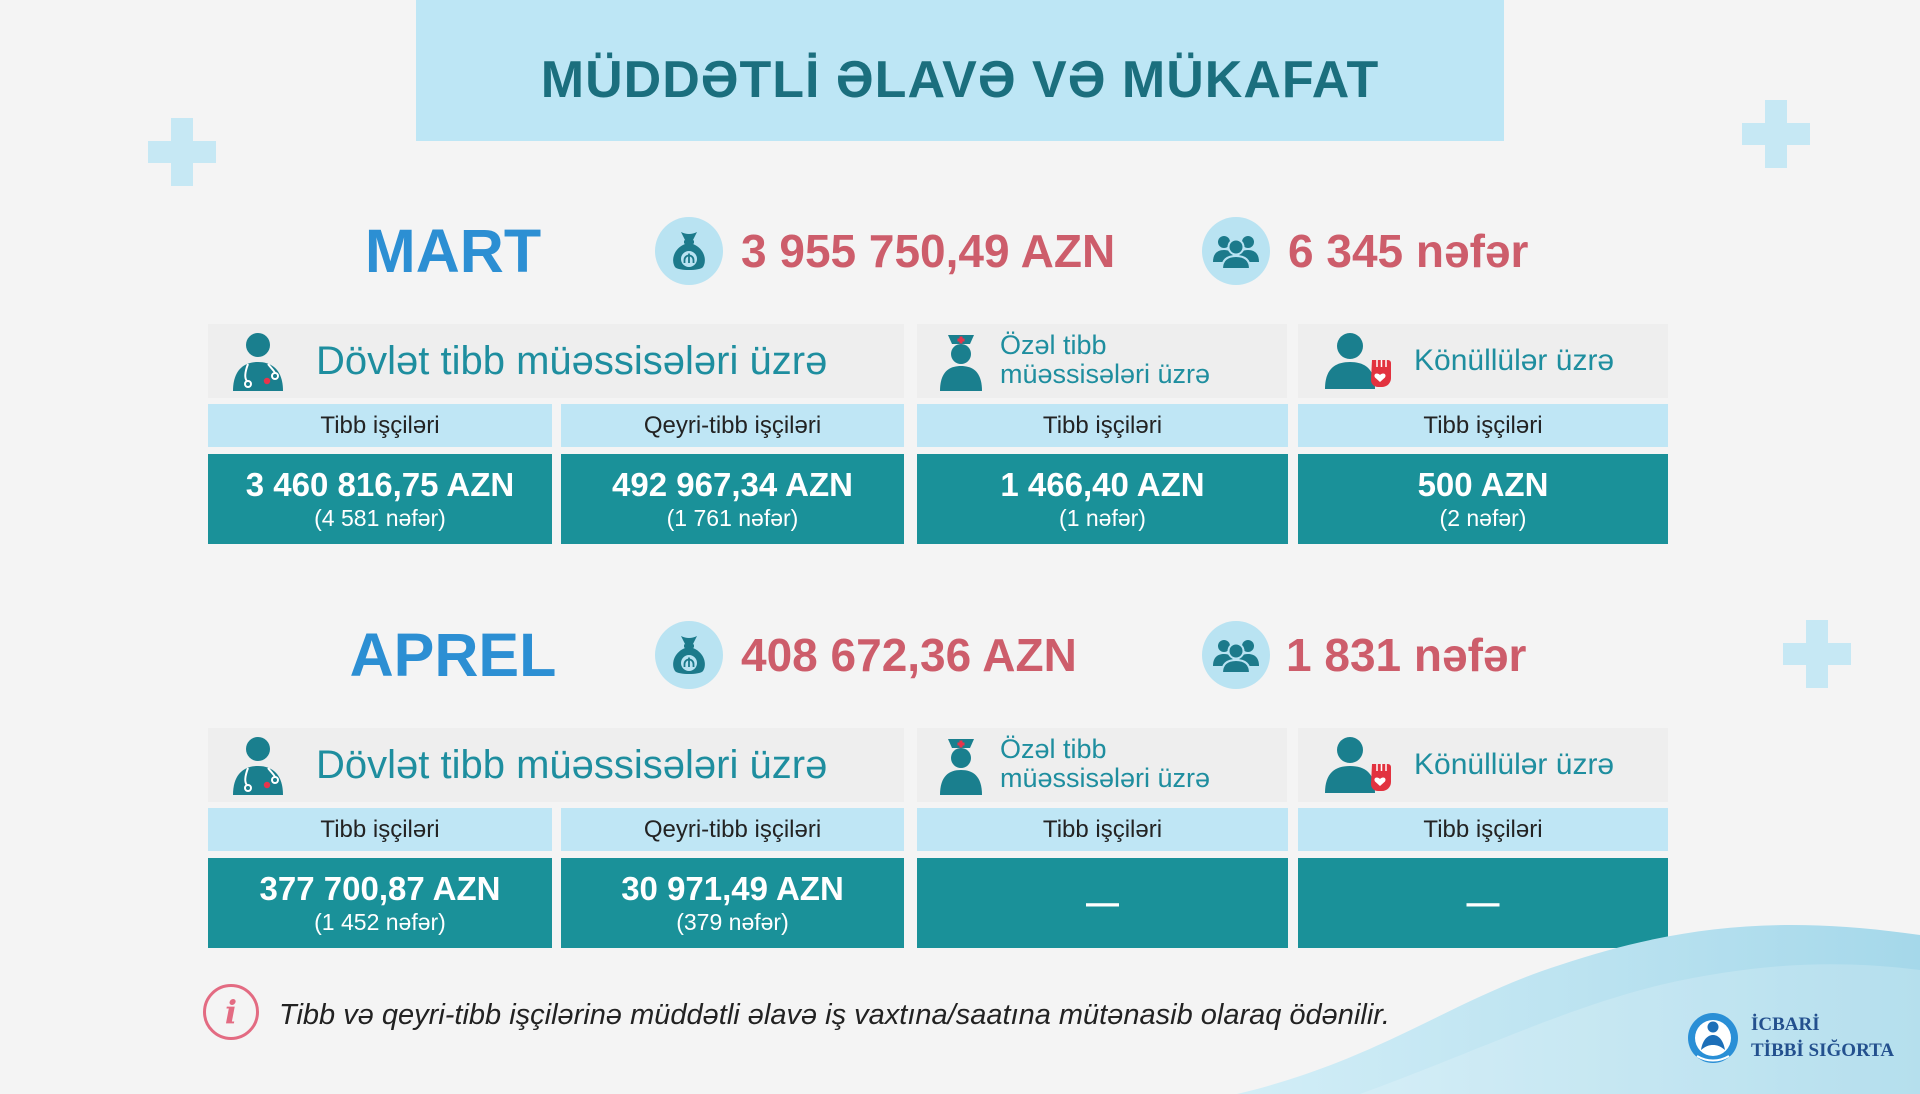 The height and width of the screenshot is (1094, 1920). Describe the element at coordinates (1102, 518) in the screenshot. I see `value-people: (1 nəfər)` at that location.